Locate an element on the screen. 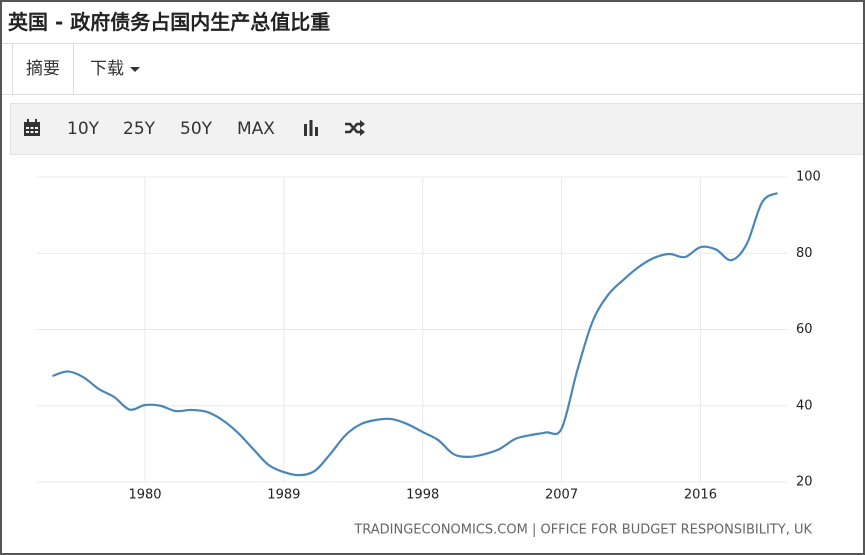 The image size is (865, 555). tab-dropdown: 下载 is located at coordinates (115, 69).